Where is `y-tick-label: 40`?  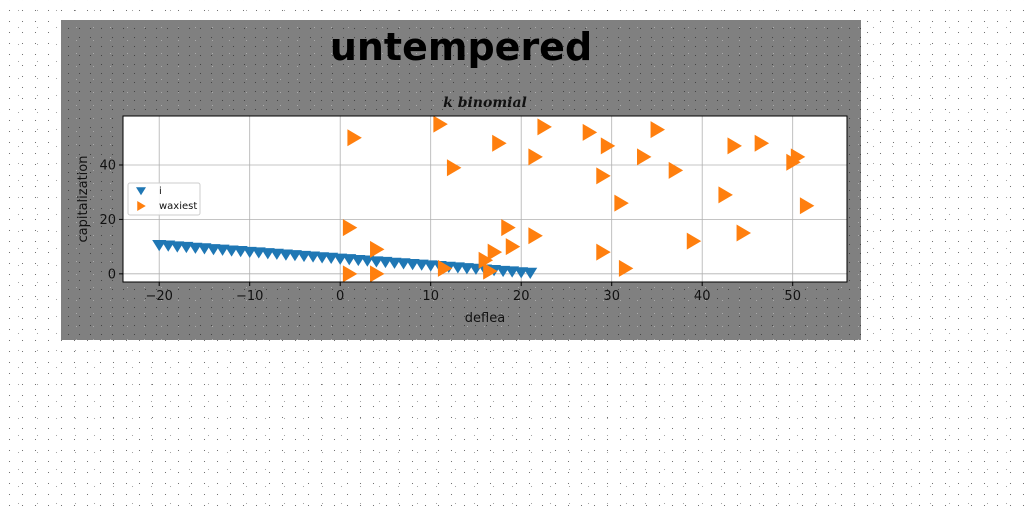
y-tick-label: 40 is located at coordinates (107, 165).